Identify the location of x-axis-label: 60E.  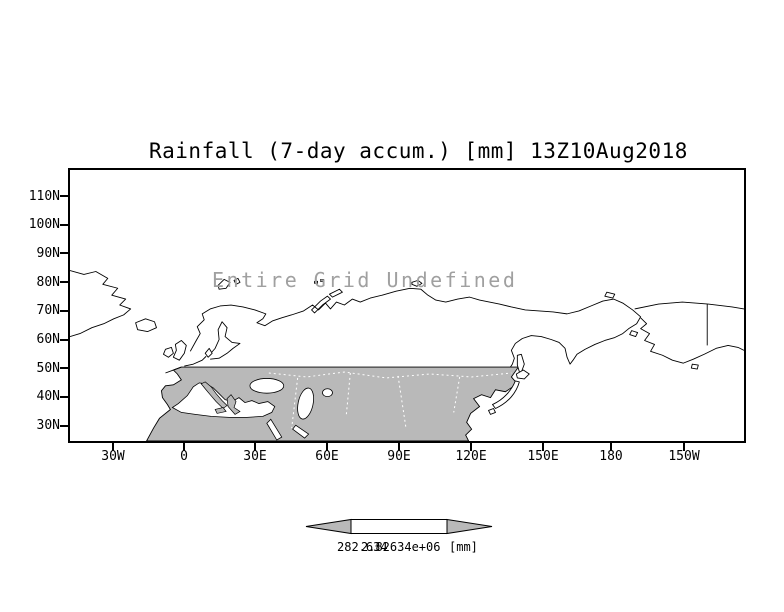
(327, 456).